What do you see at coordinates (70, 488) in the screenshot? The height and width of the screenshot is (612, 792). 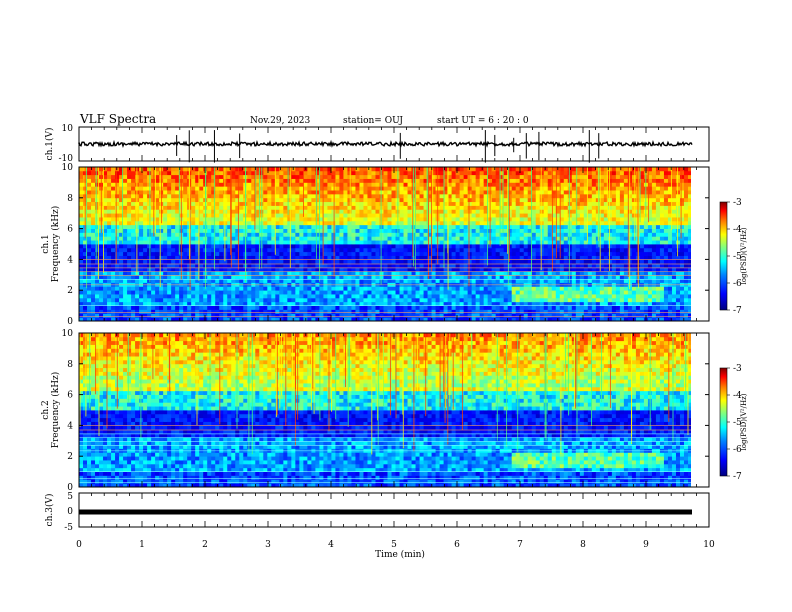 I see `ch2-yticks-label-0: 0` at bounding box center [70, 488].